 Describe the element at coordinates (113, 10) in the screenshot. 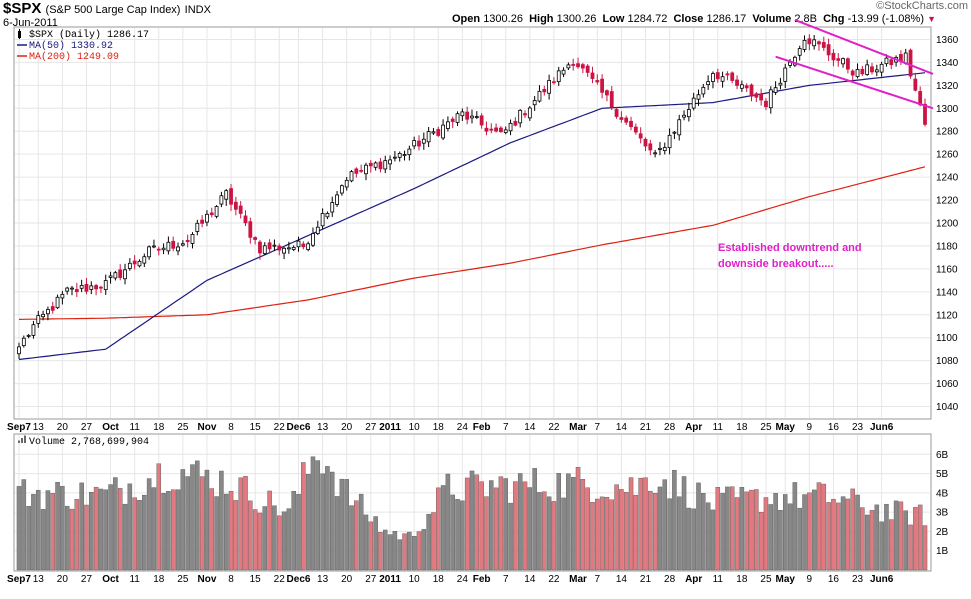

I see `symbol-description: (S&P 500 Large Cap Index)` at that location.